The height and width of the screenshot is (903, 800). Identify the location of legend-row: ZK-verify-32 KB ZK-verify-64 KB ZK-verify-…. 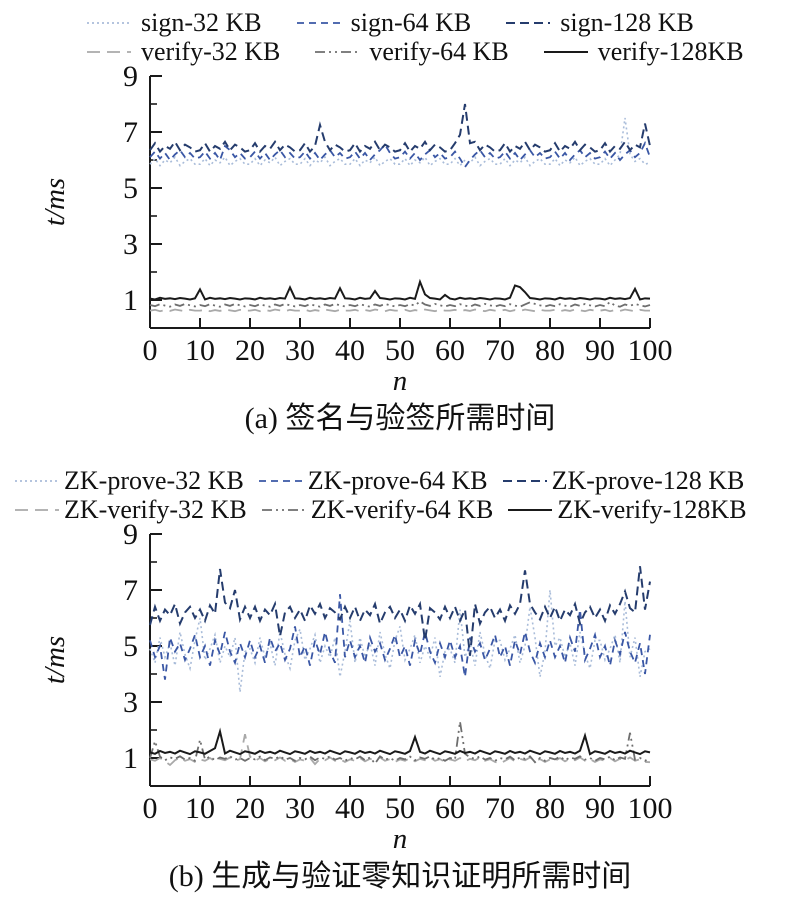
(407, 509).